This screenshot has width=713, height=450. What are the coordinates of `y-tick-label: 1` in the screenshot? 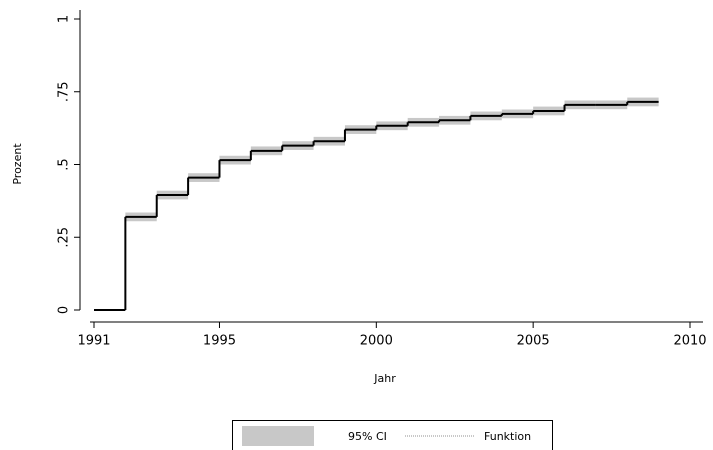 It's located at (64, 19).